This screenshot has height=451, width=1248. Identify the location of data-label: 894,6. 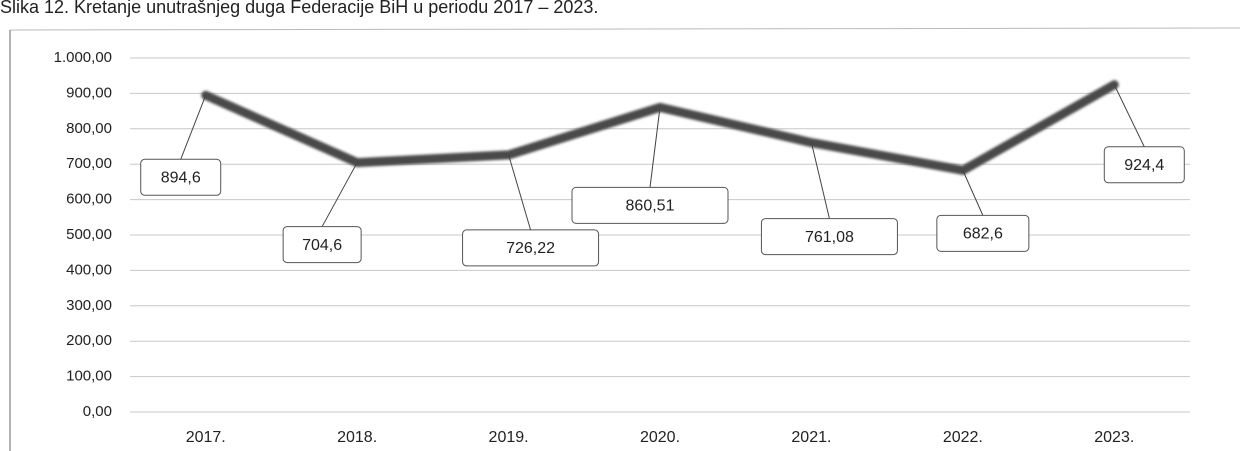
(181, 178).